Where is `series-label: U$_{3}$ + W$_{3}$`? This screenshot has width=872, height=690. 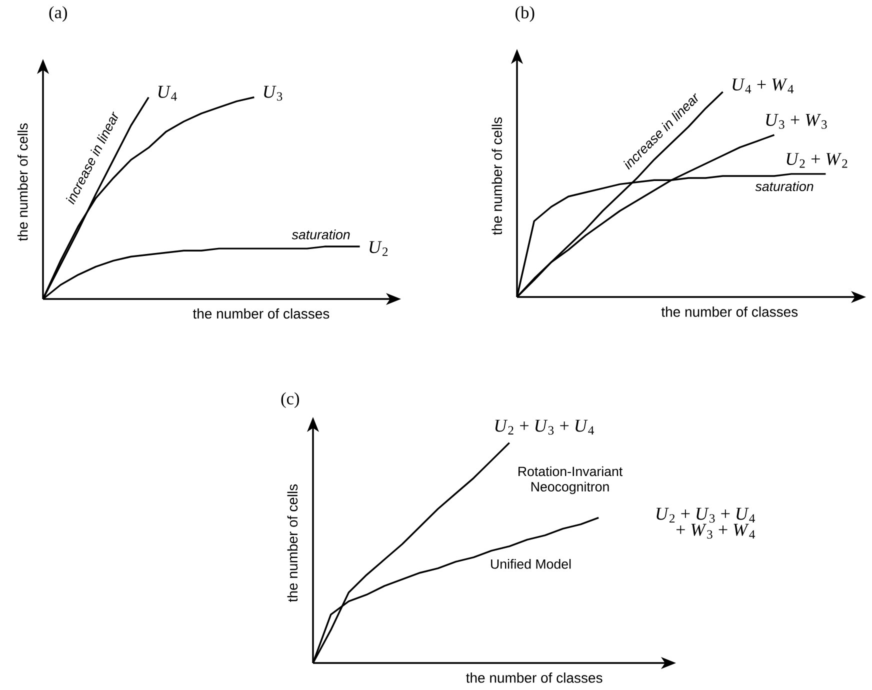
series-label: U$_{3}$ + W$_{3}$ is located at coordinates (796, 121).